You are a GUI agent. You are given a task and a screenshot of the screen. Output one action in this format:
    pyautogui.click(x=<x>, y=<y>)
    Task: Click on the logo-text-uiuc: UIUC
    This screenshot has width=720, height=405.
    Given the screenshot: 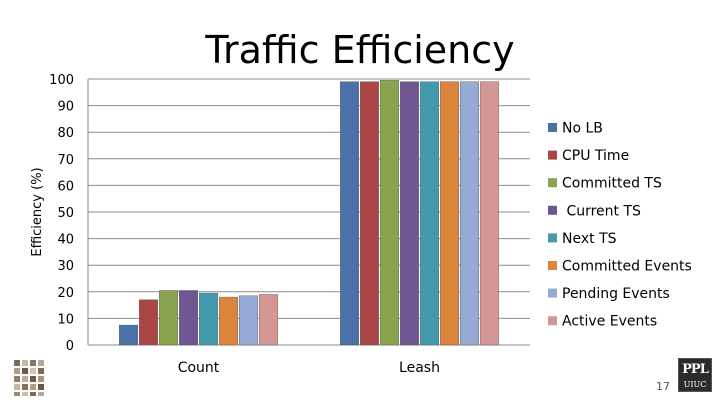 What is the action you would take?
    pyautogui.click(x=695, y=384)
    